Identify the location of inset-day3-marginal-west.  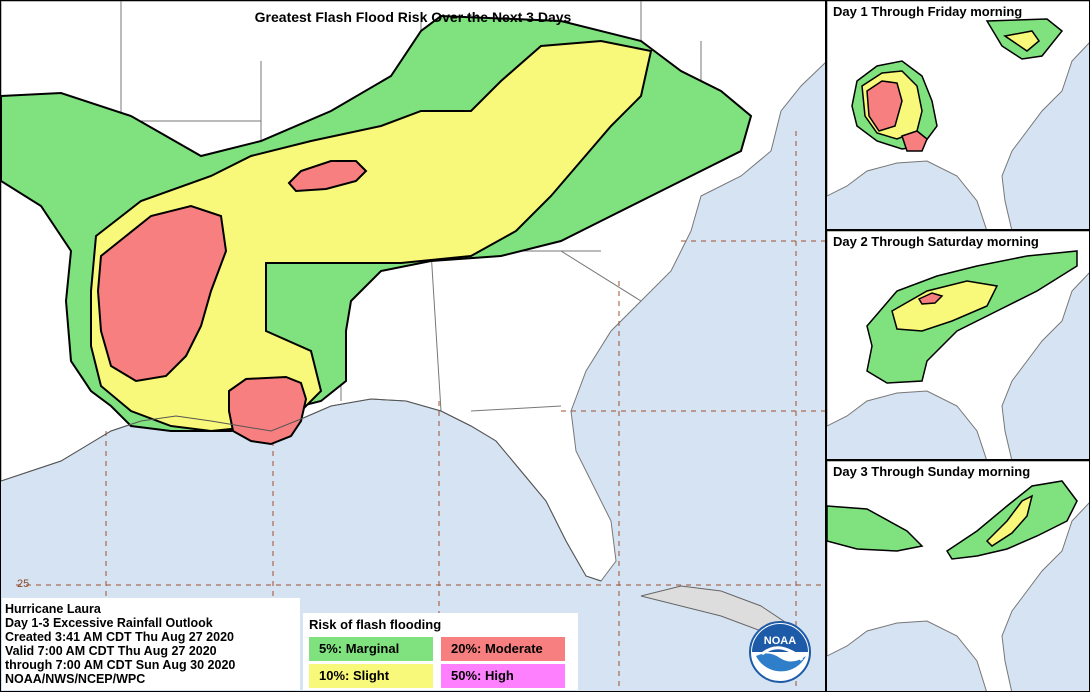
(875, 528).